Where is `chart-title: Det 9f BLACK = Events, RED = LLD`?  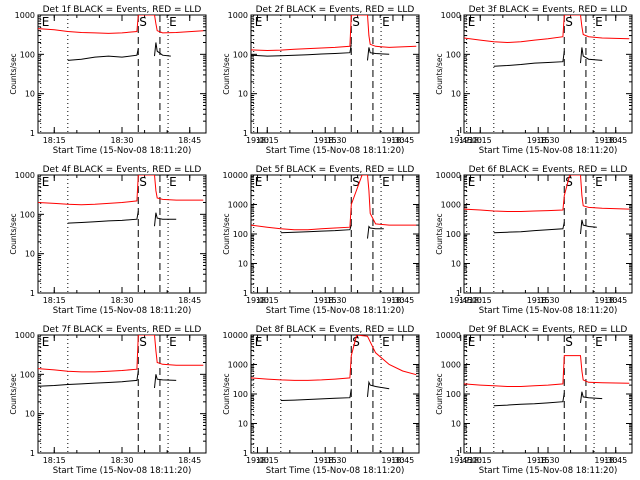
chart-title: Det 9f BLACK = Events, RED = LLD is located at coordinates (548, 330).